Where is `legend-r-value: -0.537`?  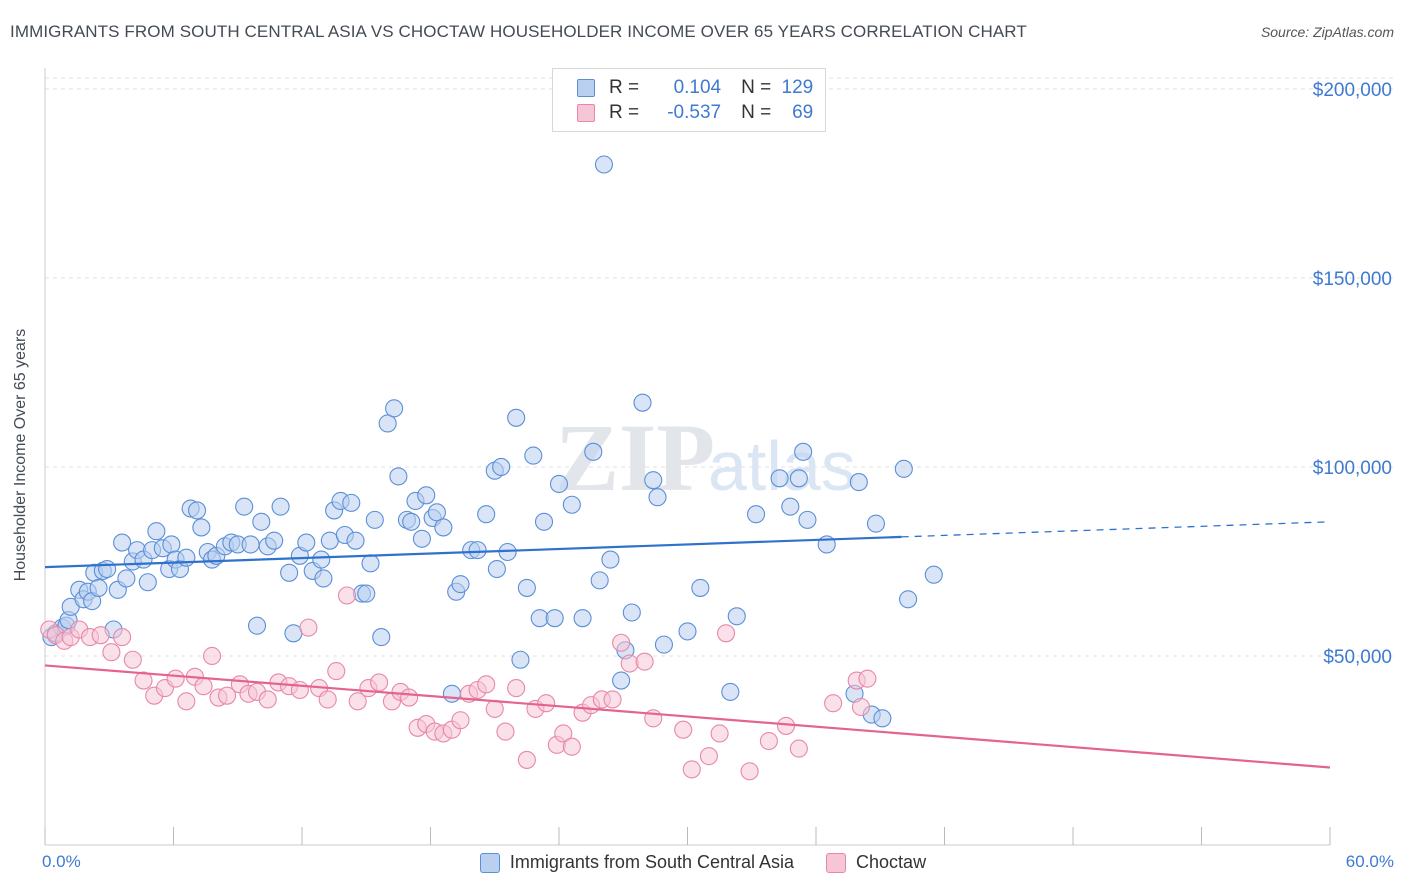
legend-r-value: -0.537 is located at coordinates (694, 112).